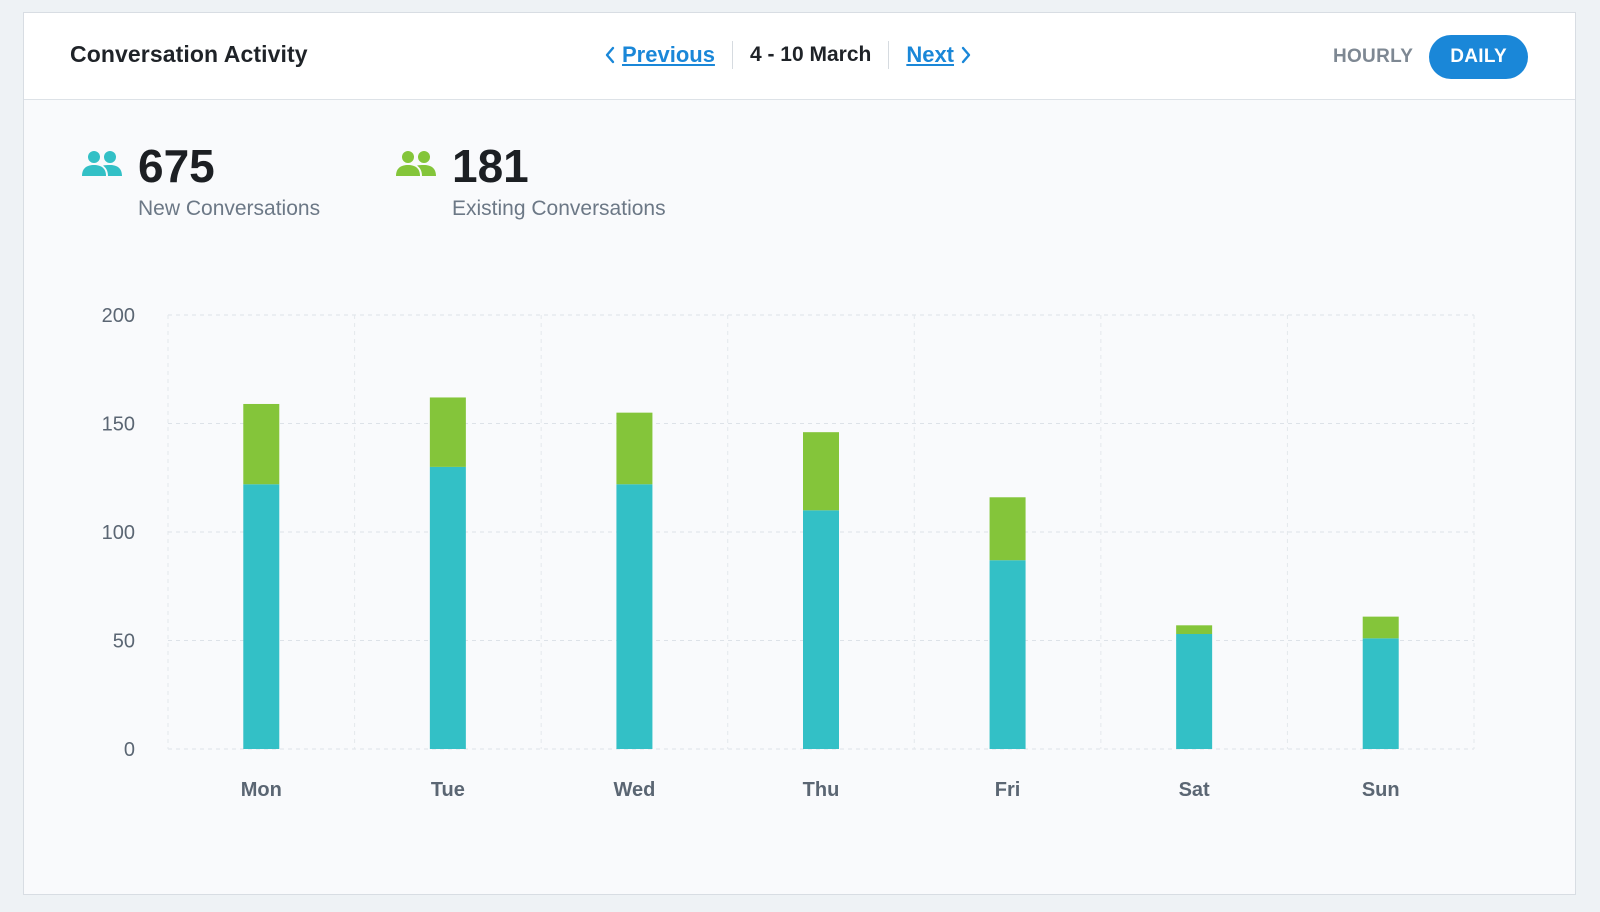 The image size is (1600, 912). I want to click on x-tick-label: Sun, so click(1381, 790).